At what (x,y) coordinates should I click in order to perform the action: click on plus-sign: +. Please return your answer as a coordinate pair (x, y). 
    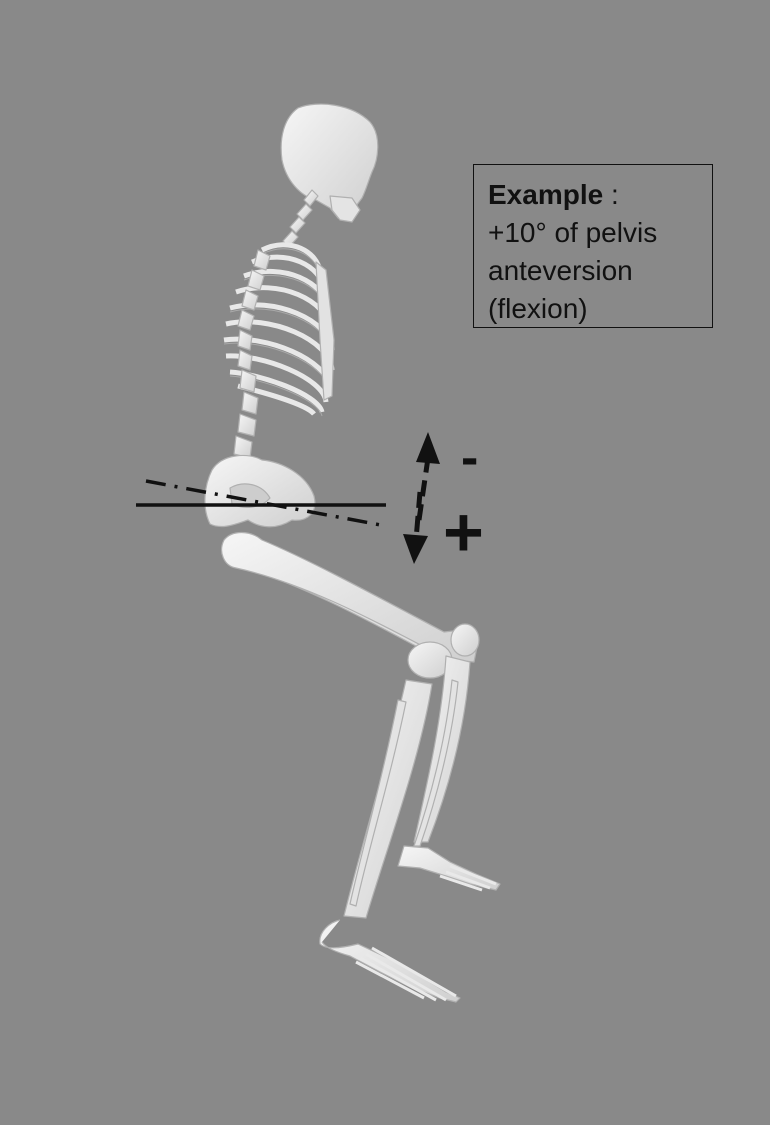
    Looking at the image, I should click on (463, 532).